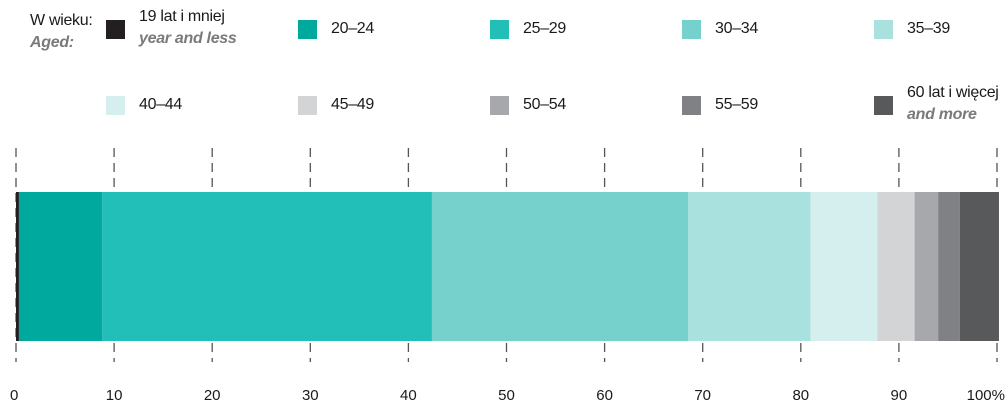 The height and width of the screenshot is (406, 1008). I want to click on legend-item: 19 lat i mniej year and less, so click(171, 28).